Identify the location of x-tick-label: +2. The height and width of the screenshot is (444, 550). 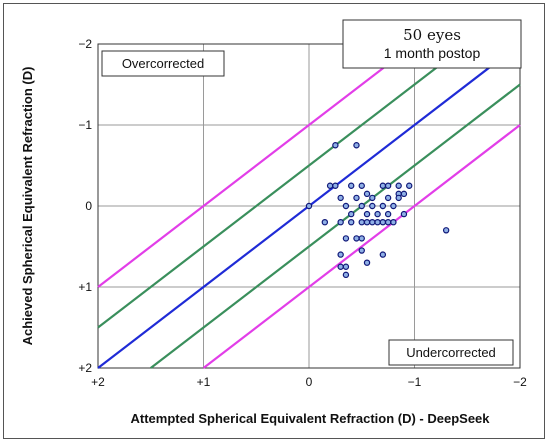
(98, 382).